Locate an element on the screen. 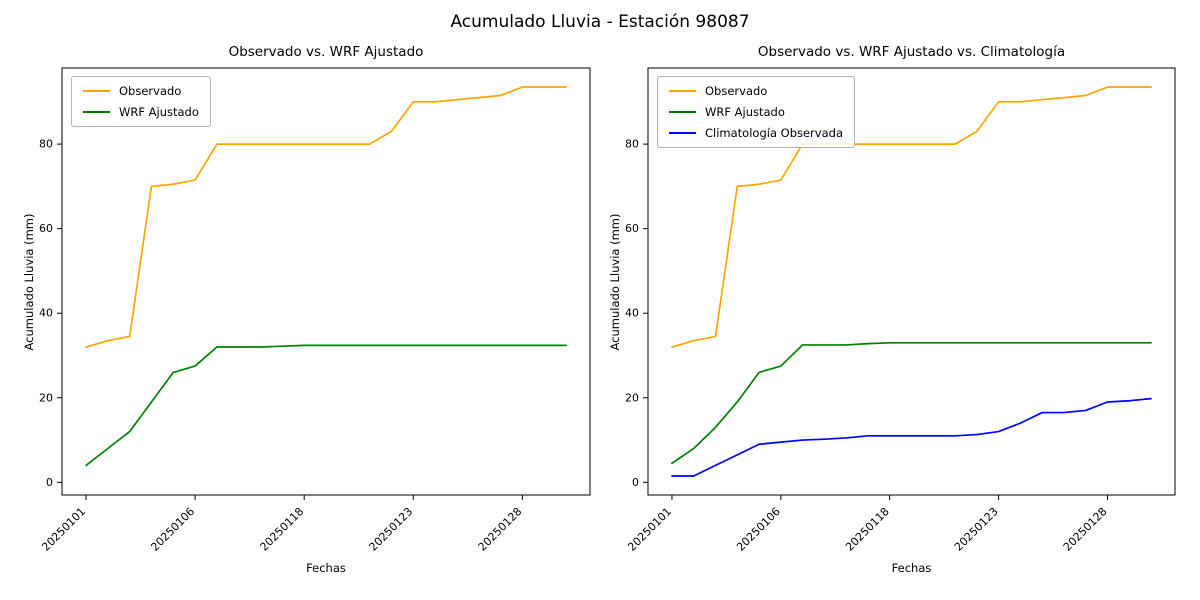 The width and height of the screenshot is (1200, 600). series-line-climatología-observada is located at coordinates (911, 437).